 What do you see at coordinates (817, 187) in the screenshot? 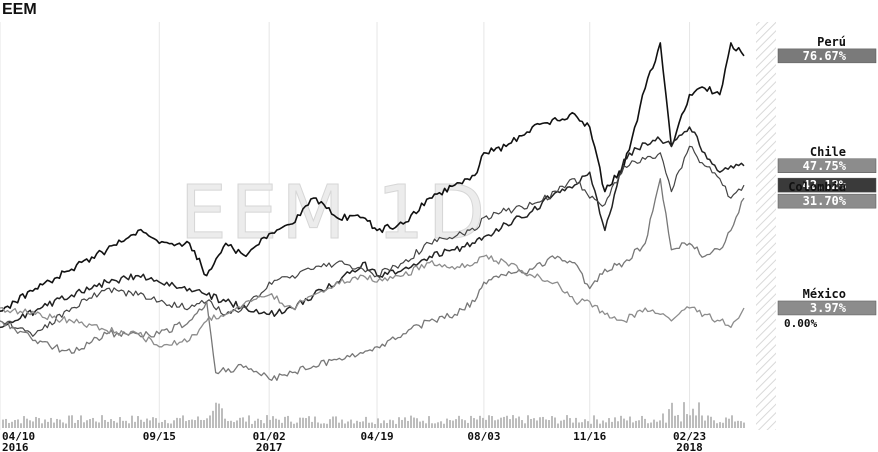
I see `legend-series-name: Colombia` at bounding box center [817, 187].